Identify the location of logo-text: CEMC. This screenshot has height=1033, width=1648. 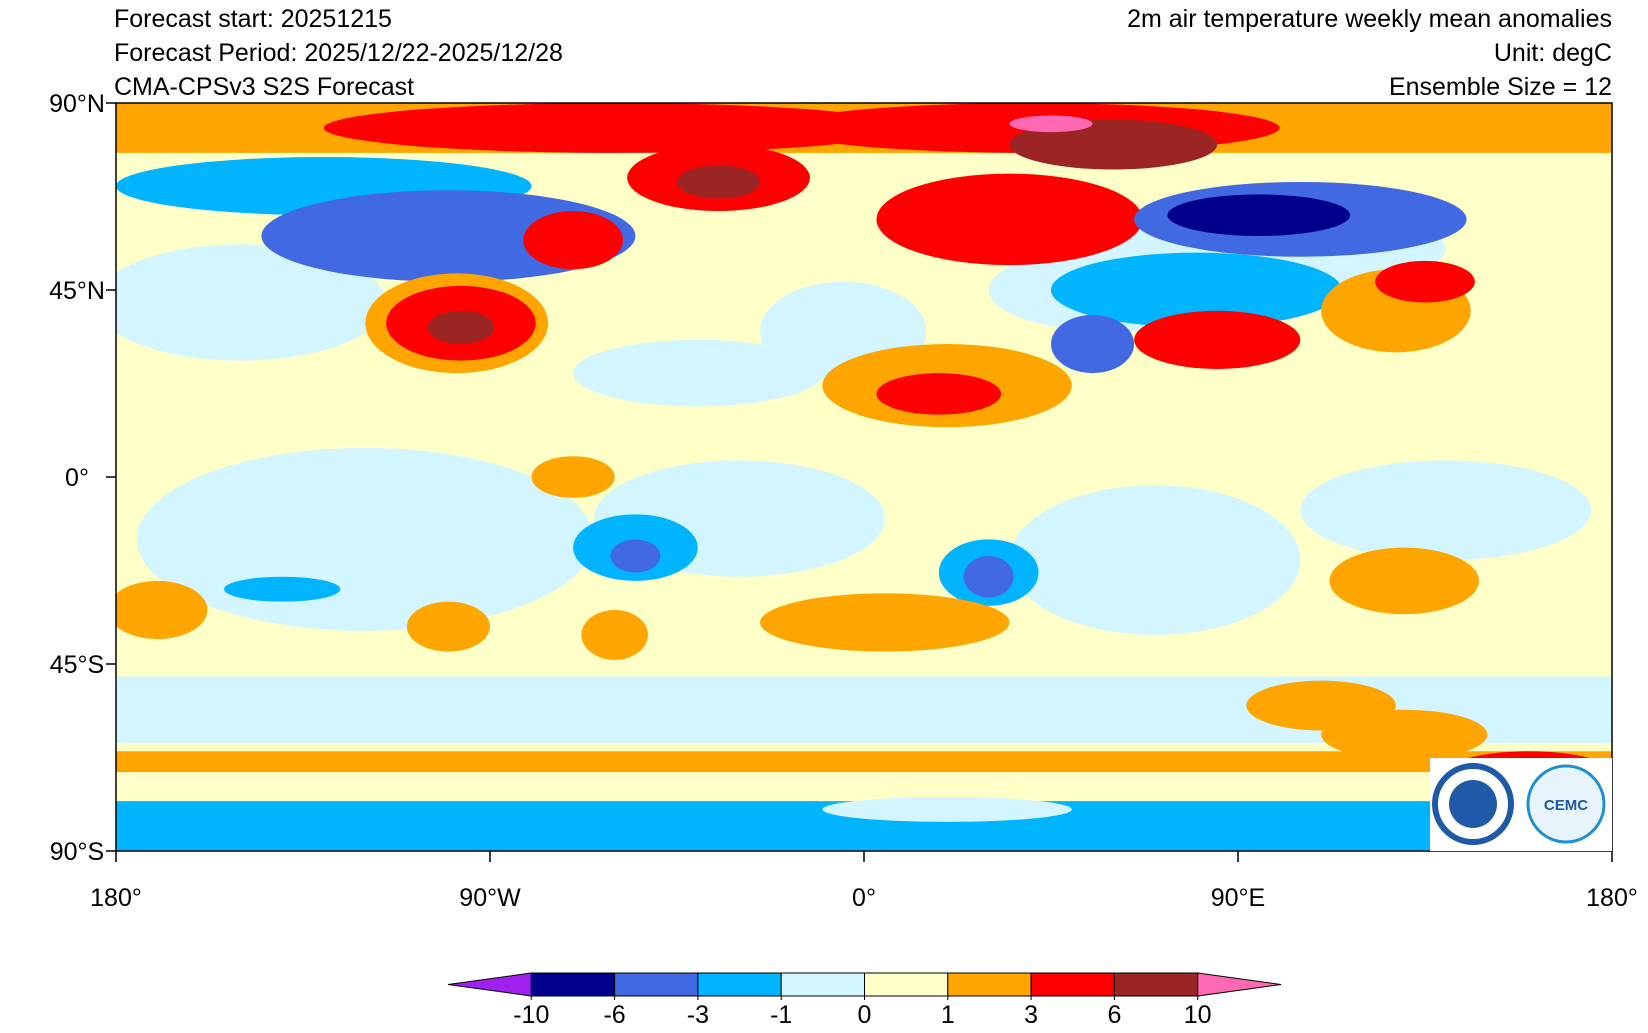
(1566, 805).